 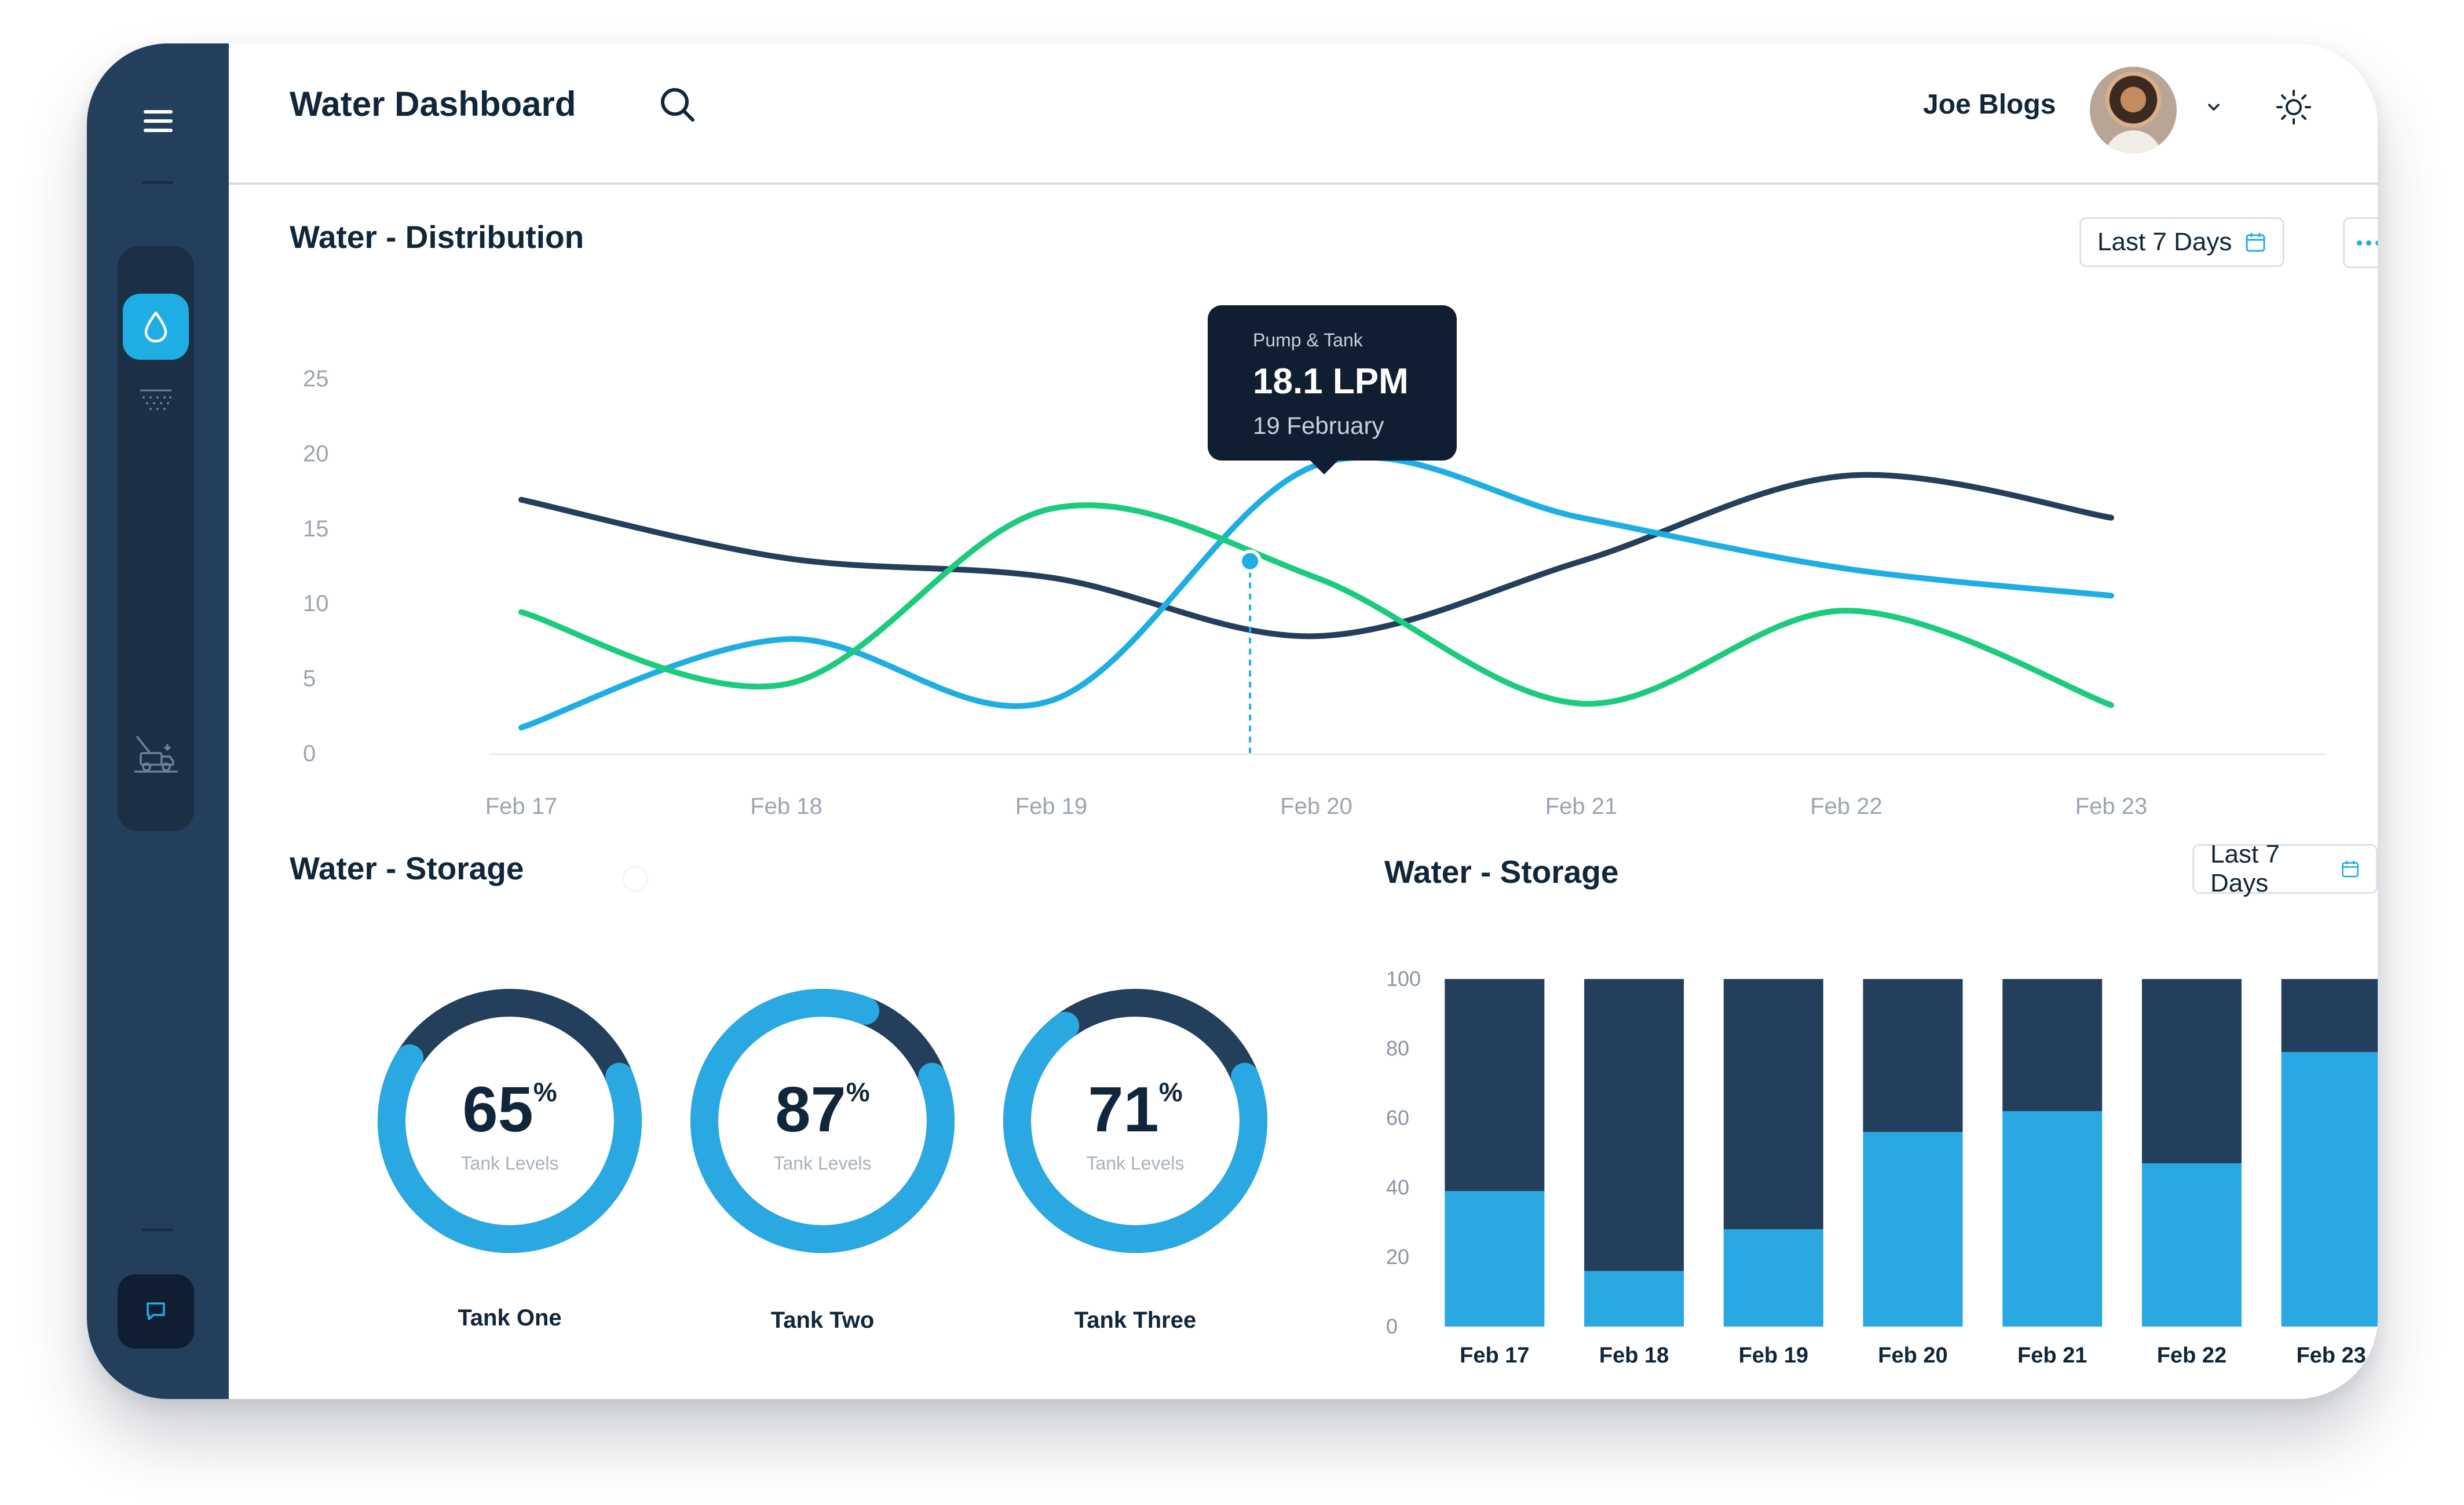 I want to click on sidebar-item-tanker, so click(x=156, y=753).